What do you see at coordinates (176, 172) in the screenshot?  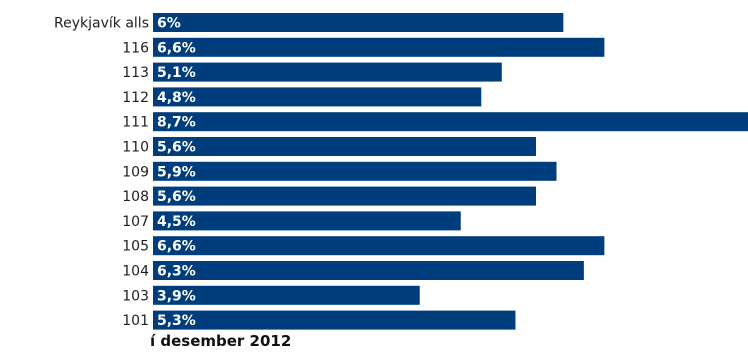 I see `value-label: 5,9%` at bounding box center [176, 172].